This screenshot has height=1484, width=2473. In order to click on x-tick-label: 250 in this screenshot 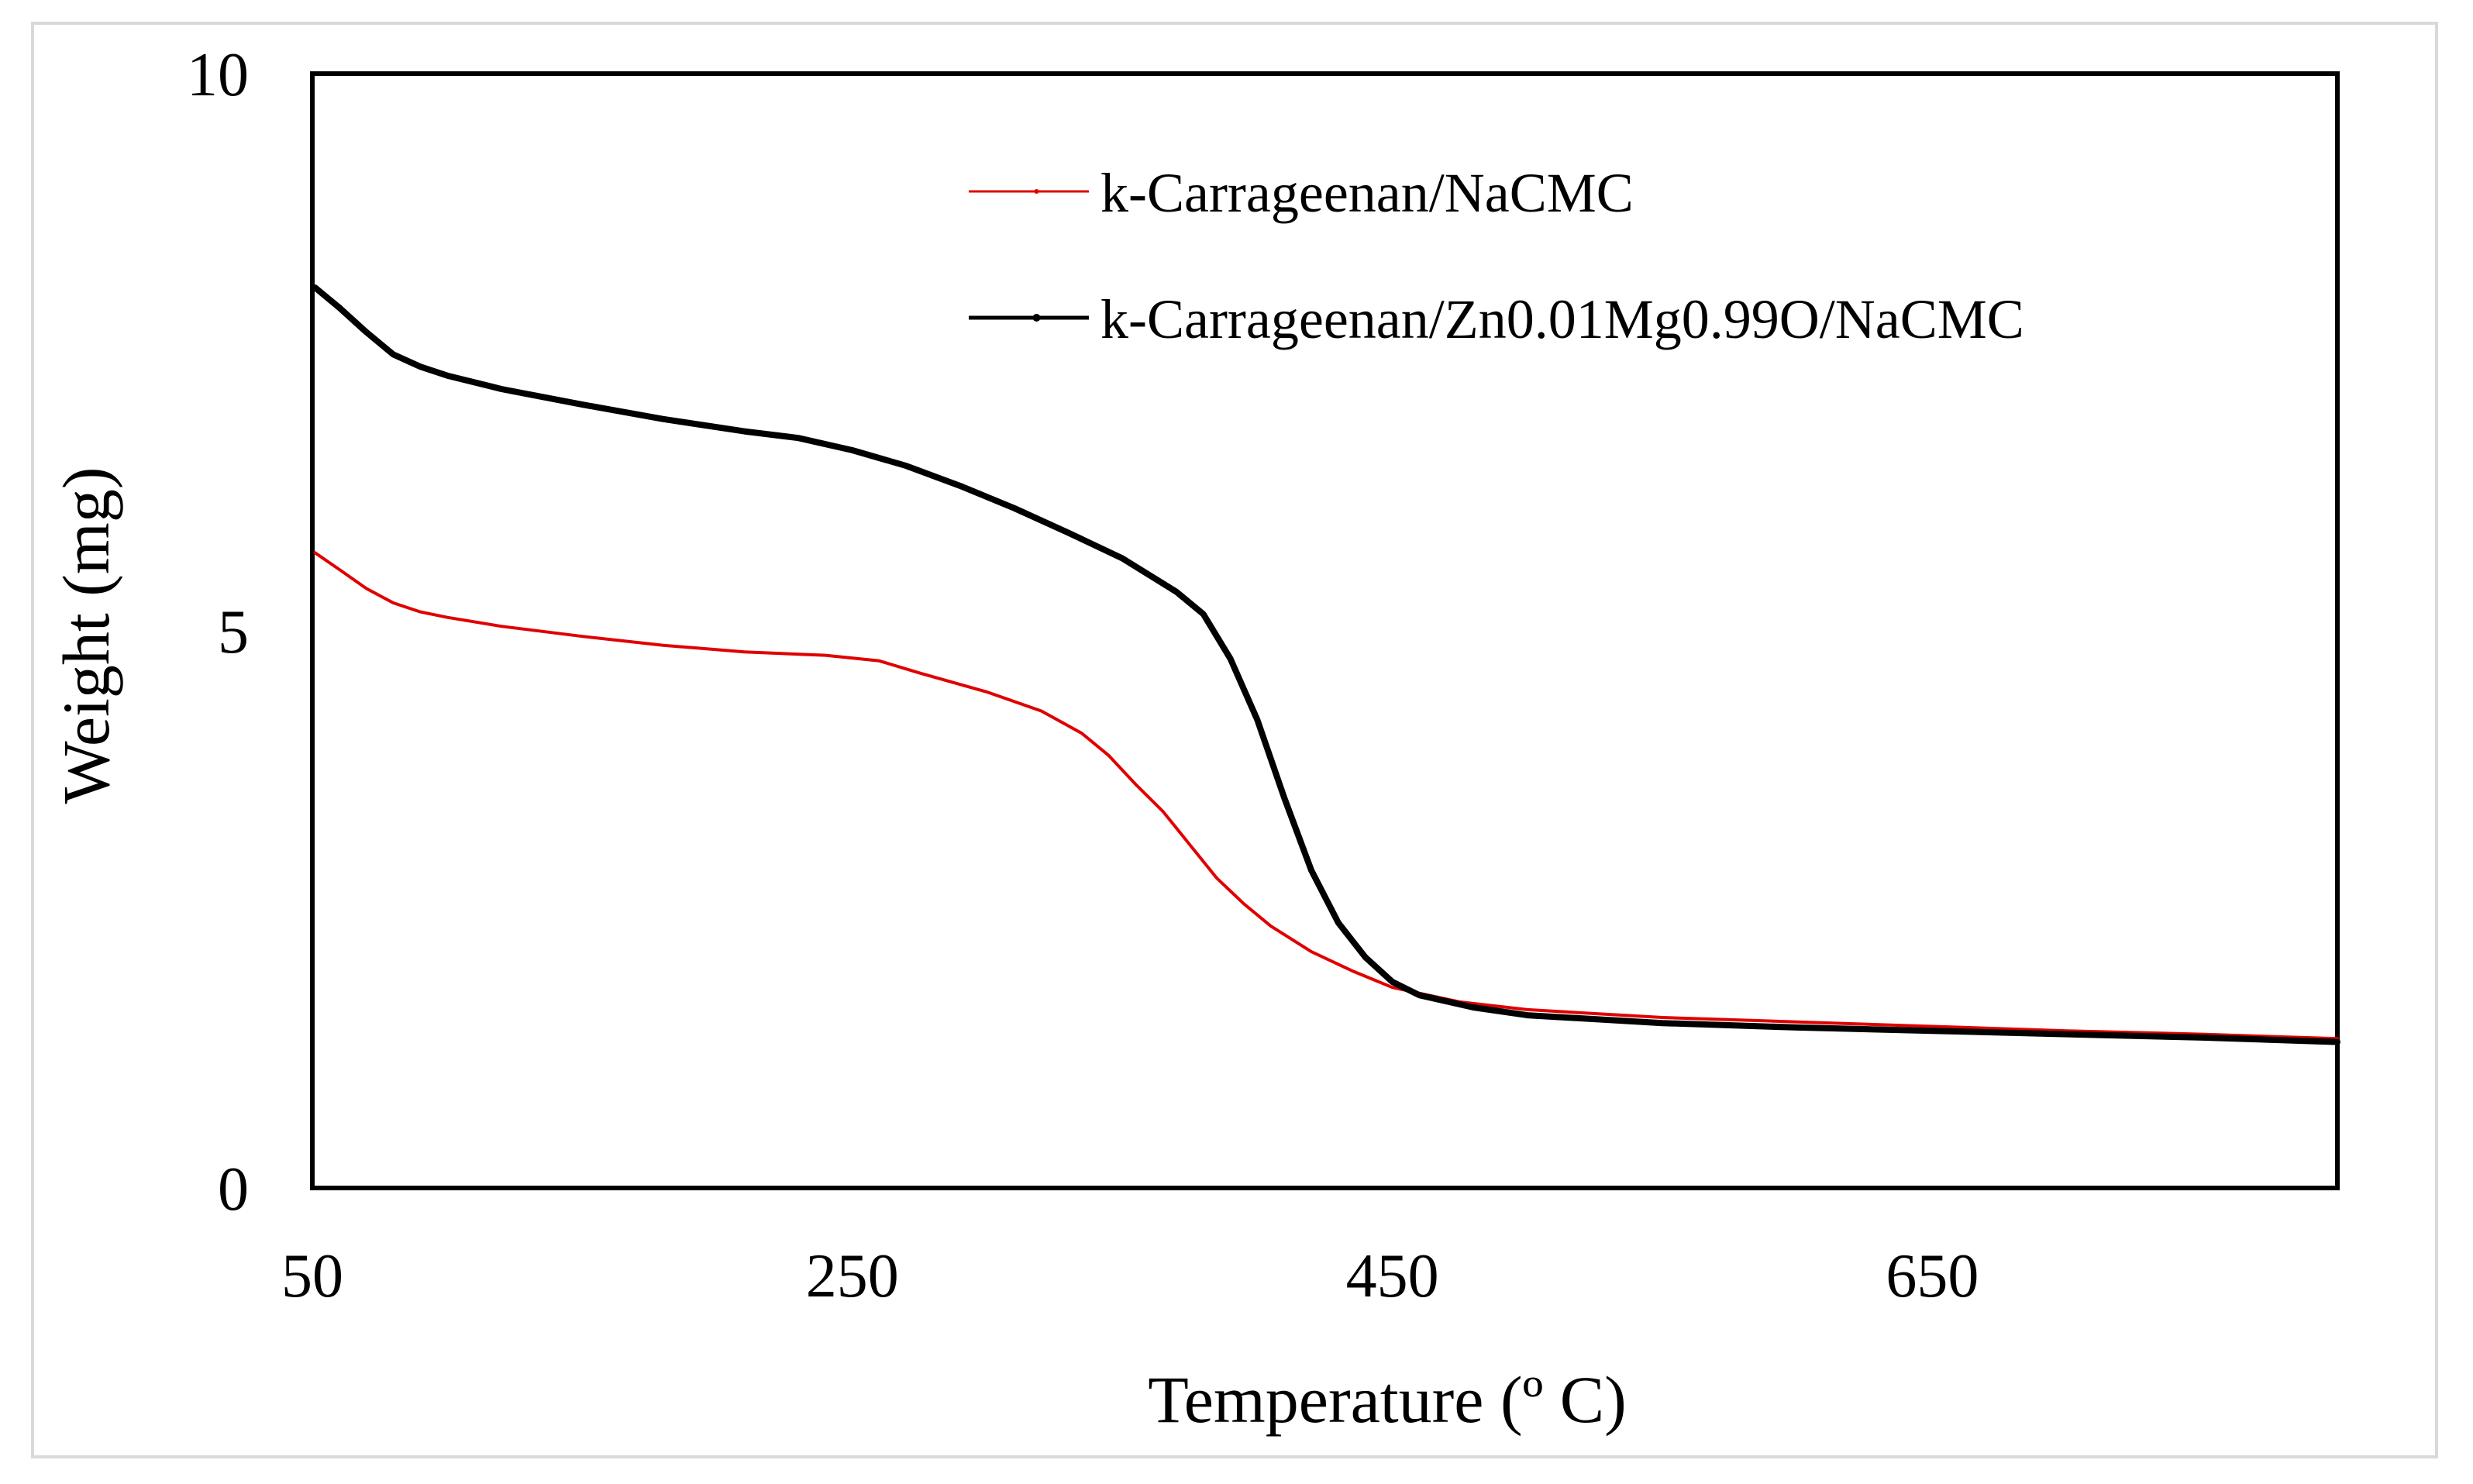, I will do `click(852, 1276)`.